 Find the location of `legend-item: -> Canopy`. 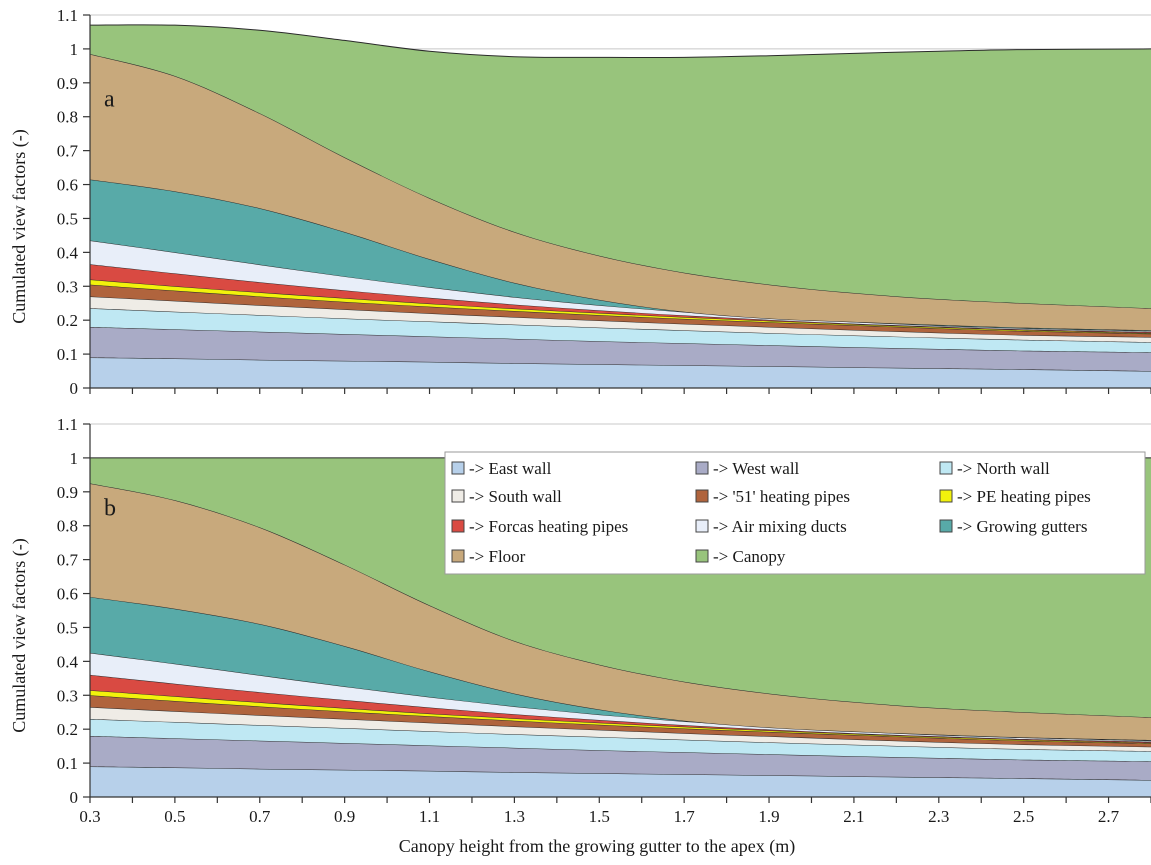

legend-item: -> Canopy is located at coordinates (740, 556).